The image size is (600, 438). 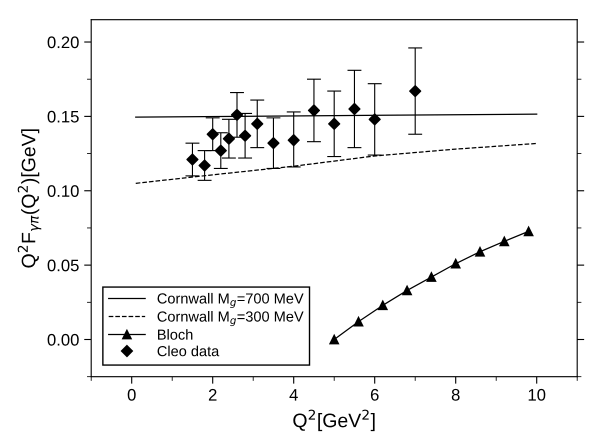 What do you see at coordinates (63, 340) in the screenshot?
I see `y-tick-label: 0.00` at bounding box center [63, 340].